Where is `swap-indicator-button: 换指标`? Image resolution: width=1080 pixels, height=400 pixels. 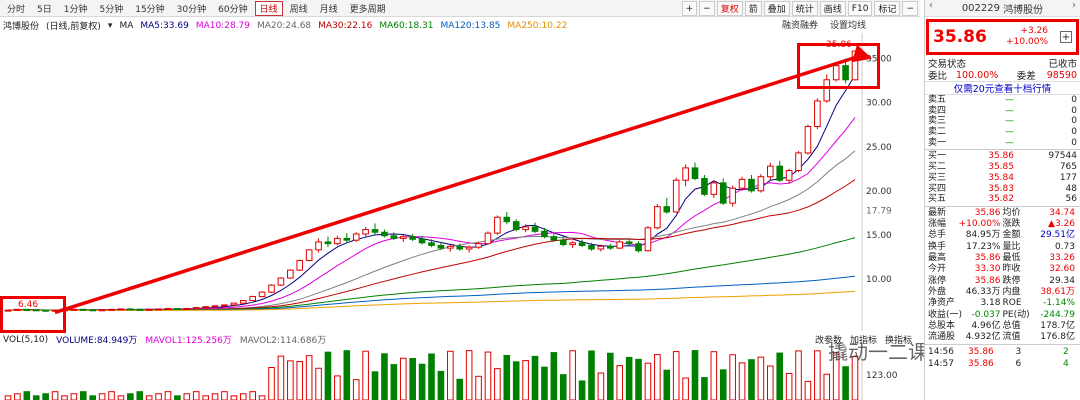
swap-indicator-button: 换指标 is located at coordinates (898, 341).